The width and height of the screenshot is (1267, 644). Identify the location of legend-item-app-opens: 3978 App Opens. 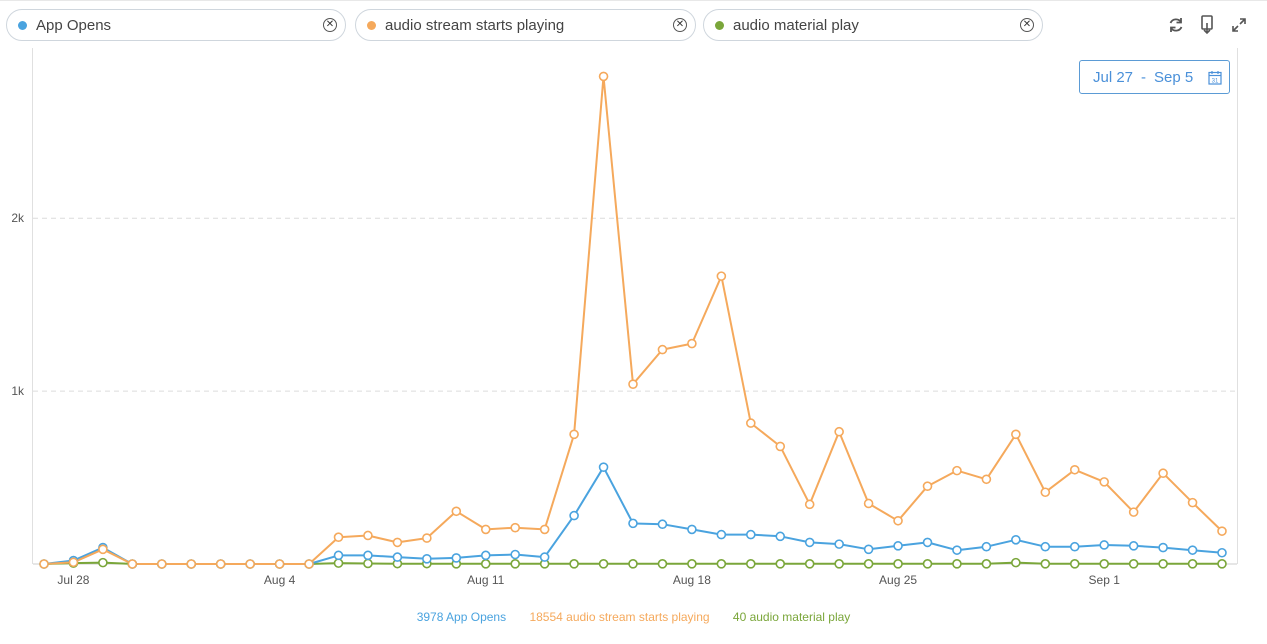
(461, 617).